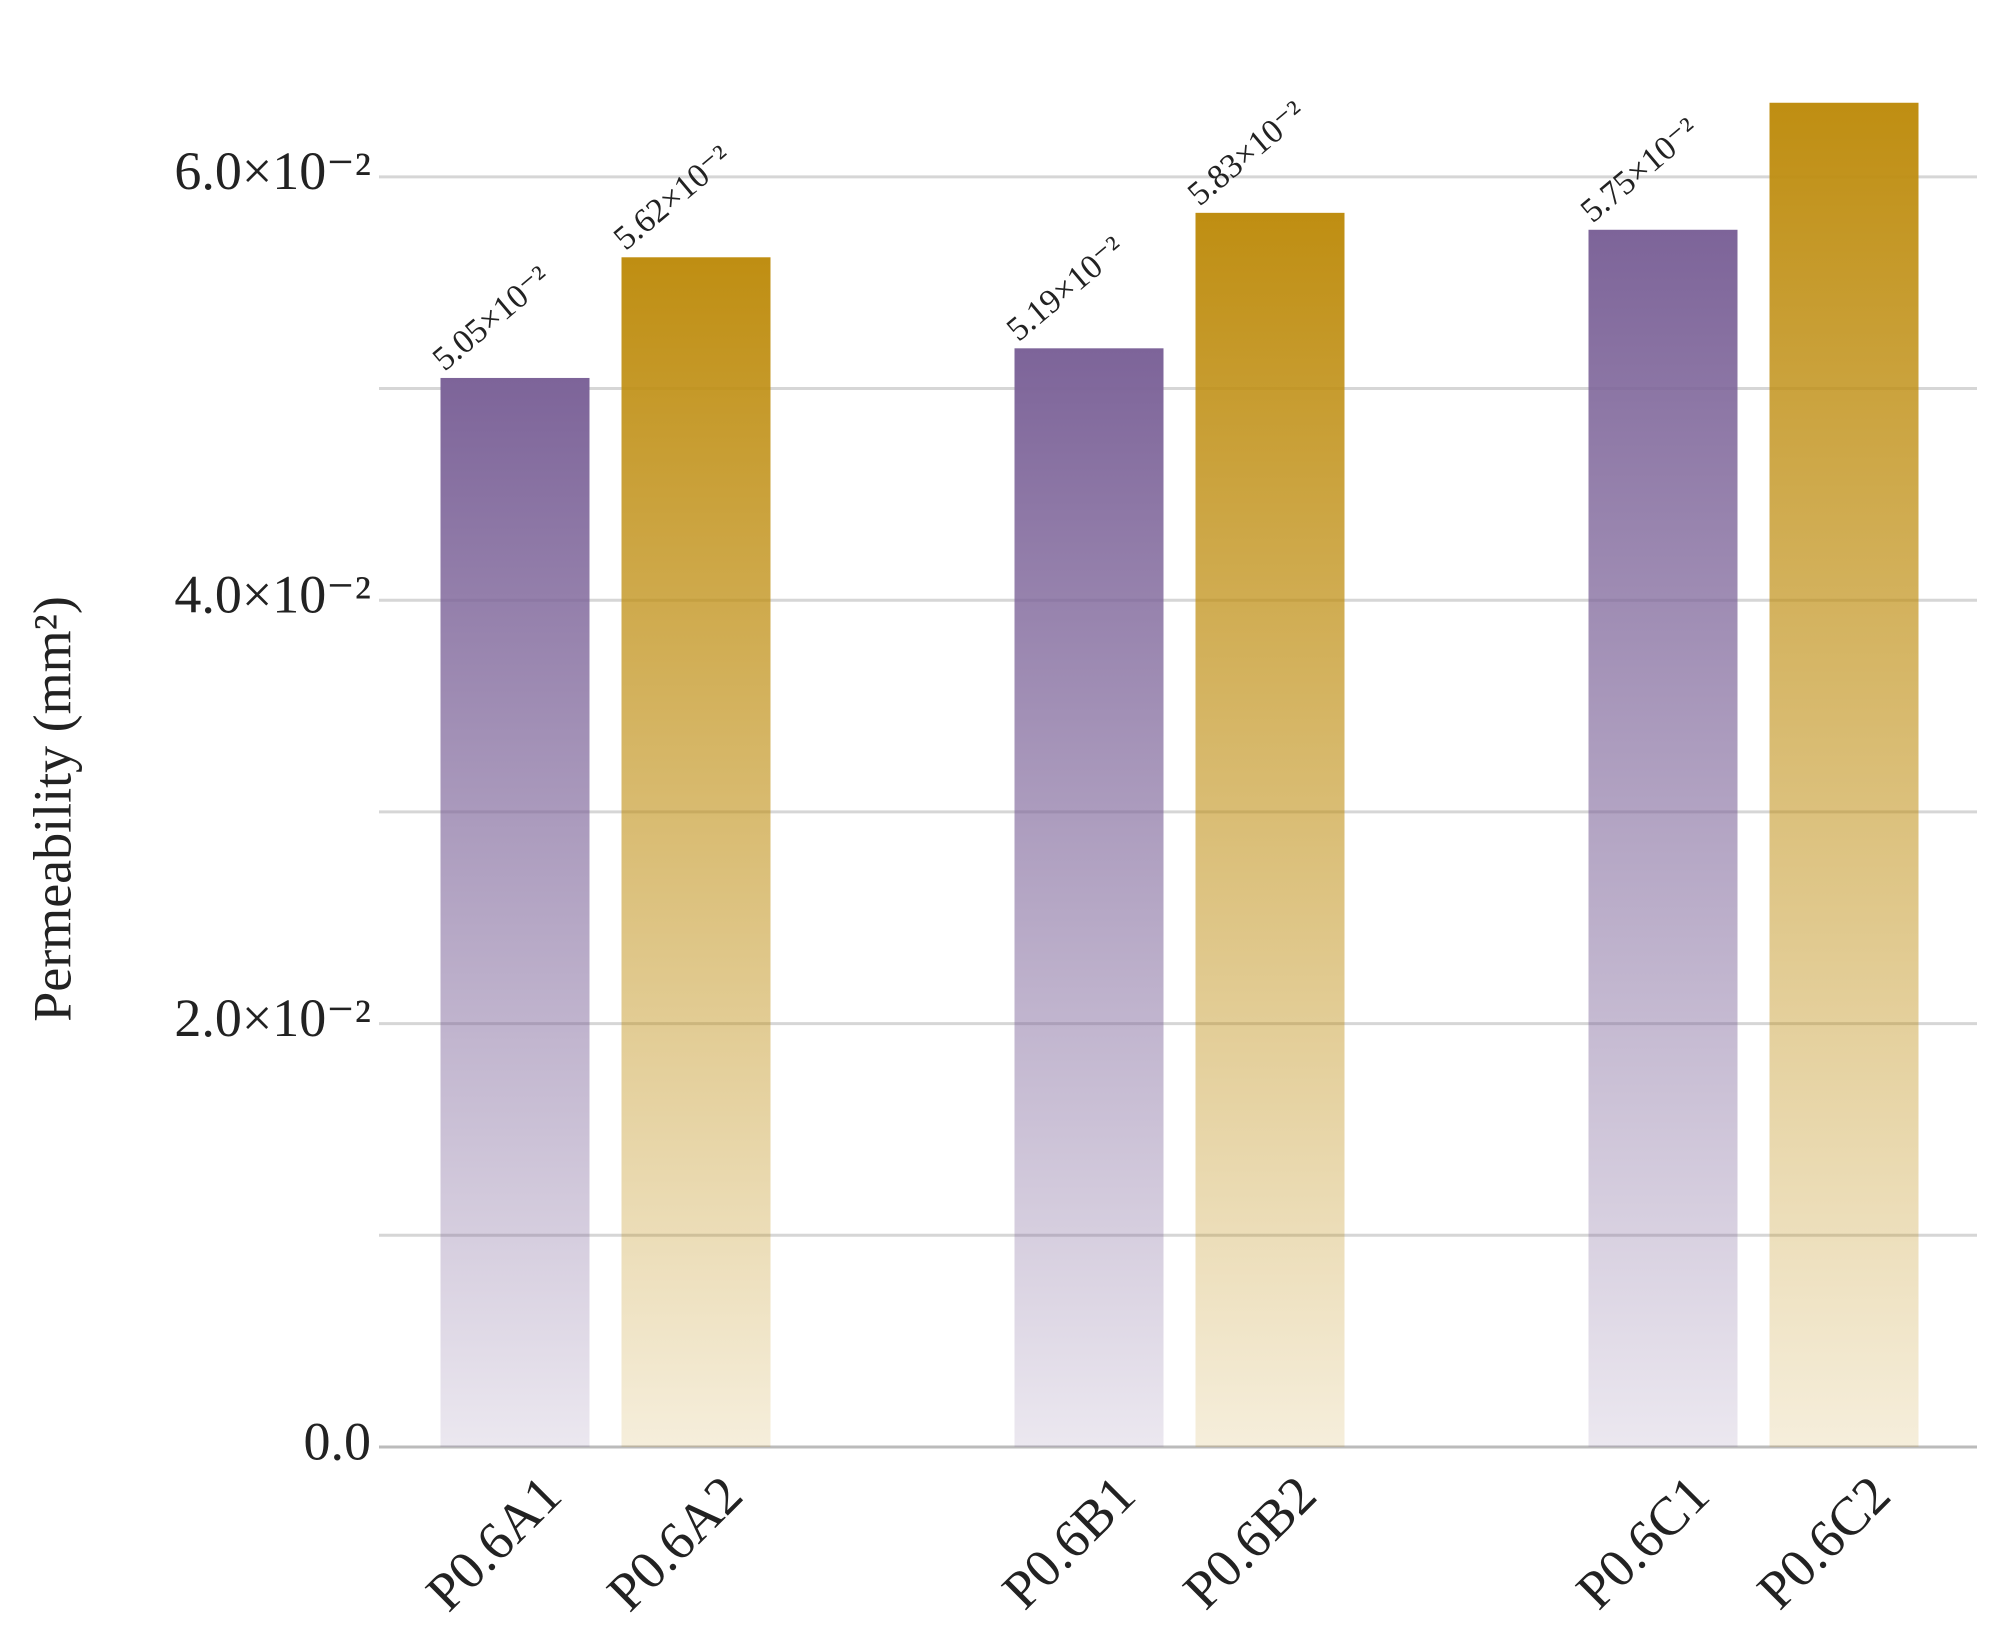 This screenshot has height=1637, width=1997. I want to click on x-tick-label: P0.6A2, so click(675, 1543).